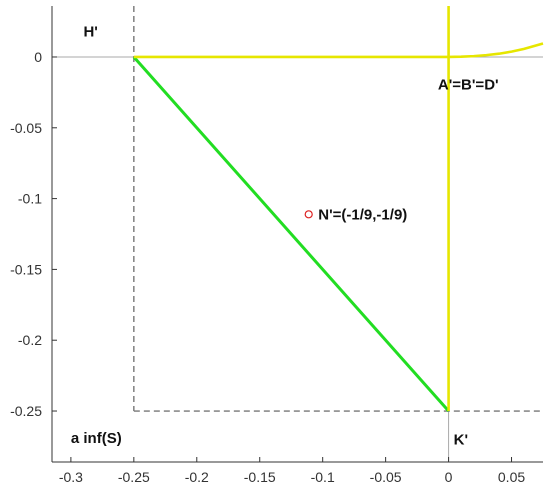  I want to click on series-yellow-curve, so click(496, 50).